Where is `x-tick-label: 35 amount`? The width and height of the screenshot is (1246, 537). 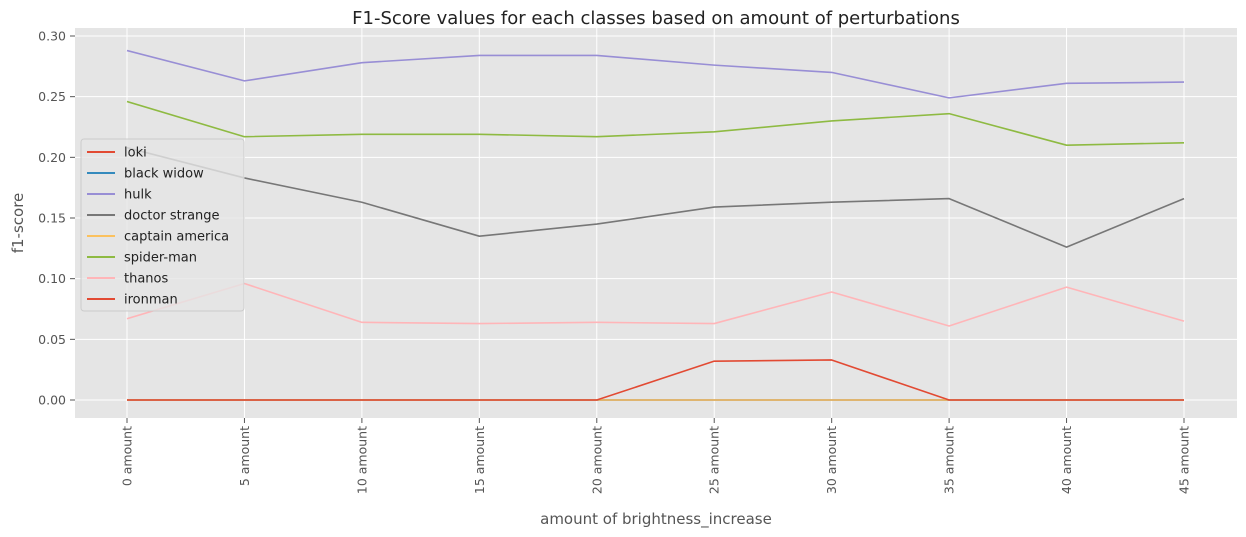
x-tick-label: 35 amount is located at coordinates (949, 460).